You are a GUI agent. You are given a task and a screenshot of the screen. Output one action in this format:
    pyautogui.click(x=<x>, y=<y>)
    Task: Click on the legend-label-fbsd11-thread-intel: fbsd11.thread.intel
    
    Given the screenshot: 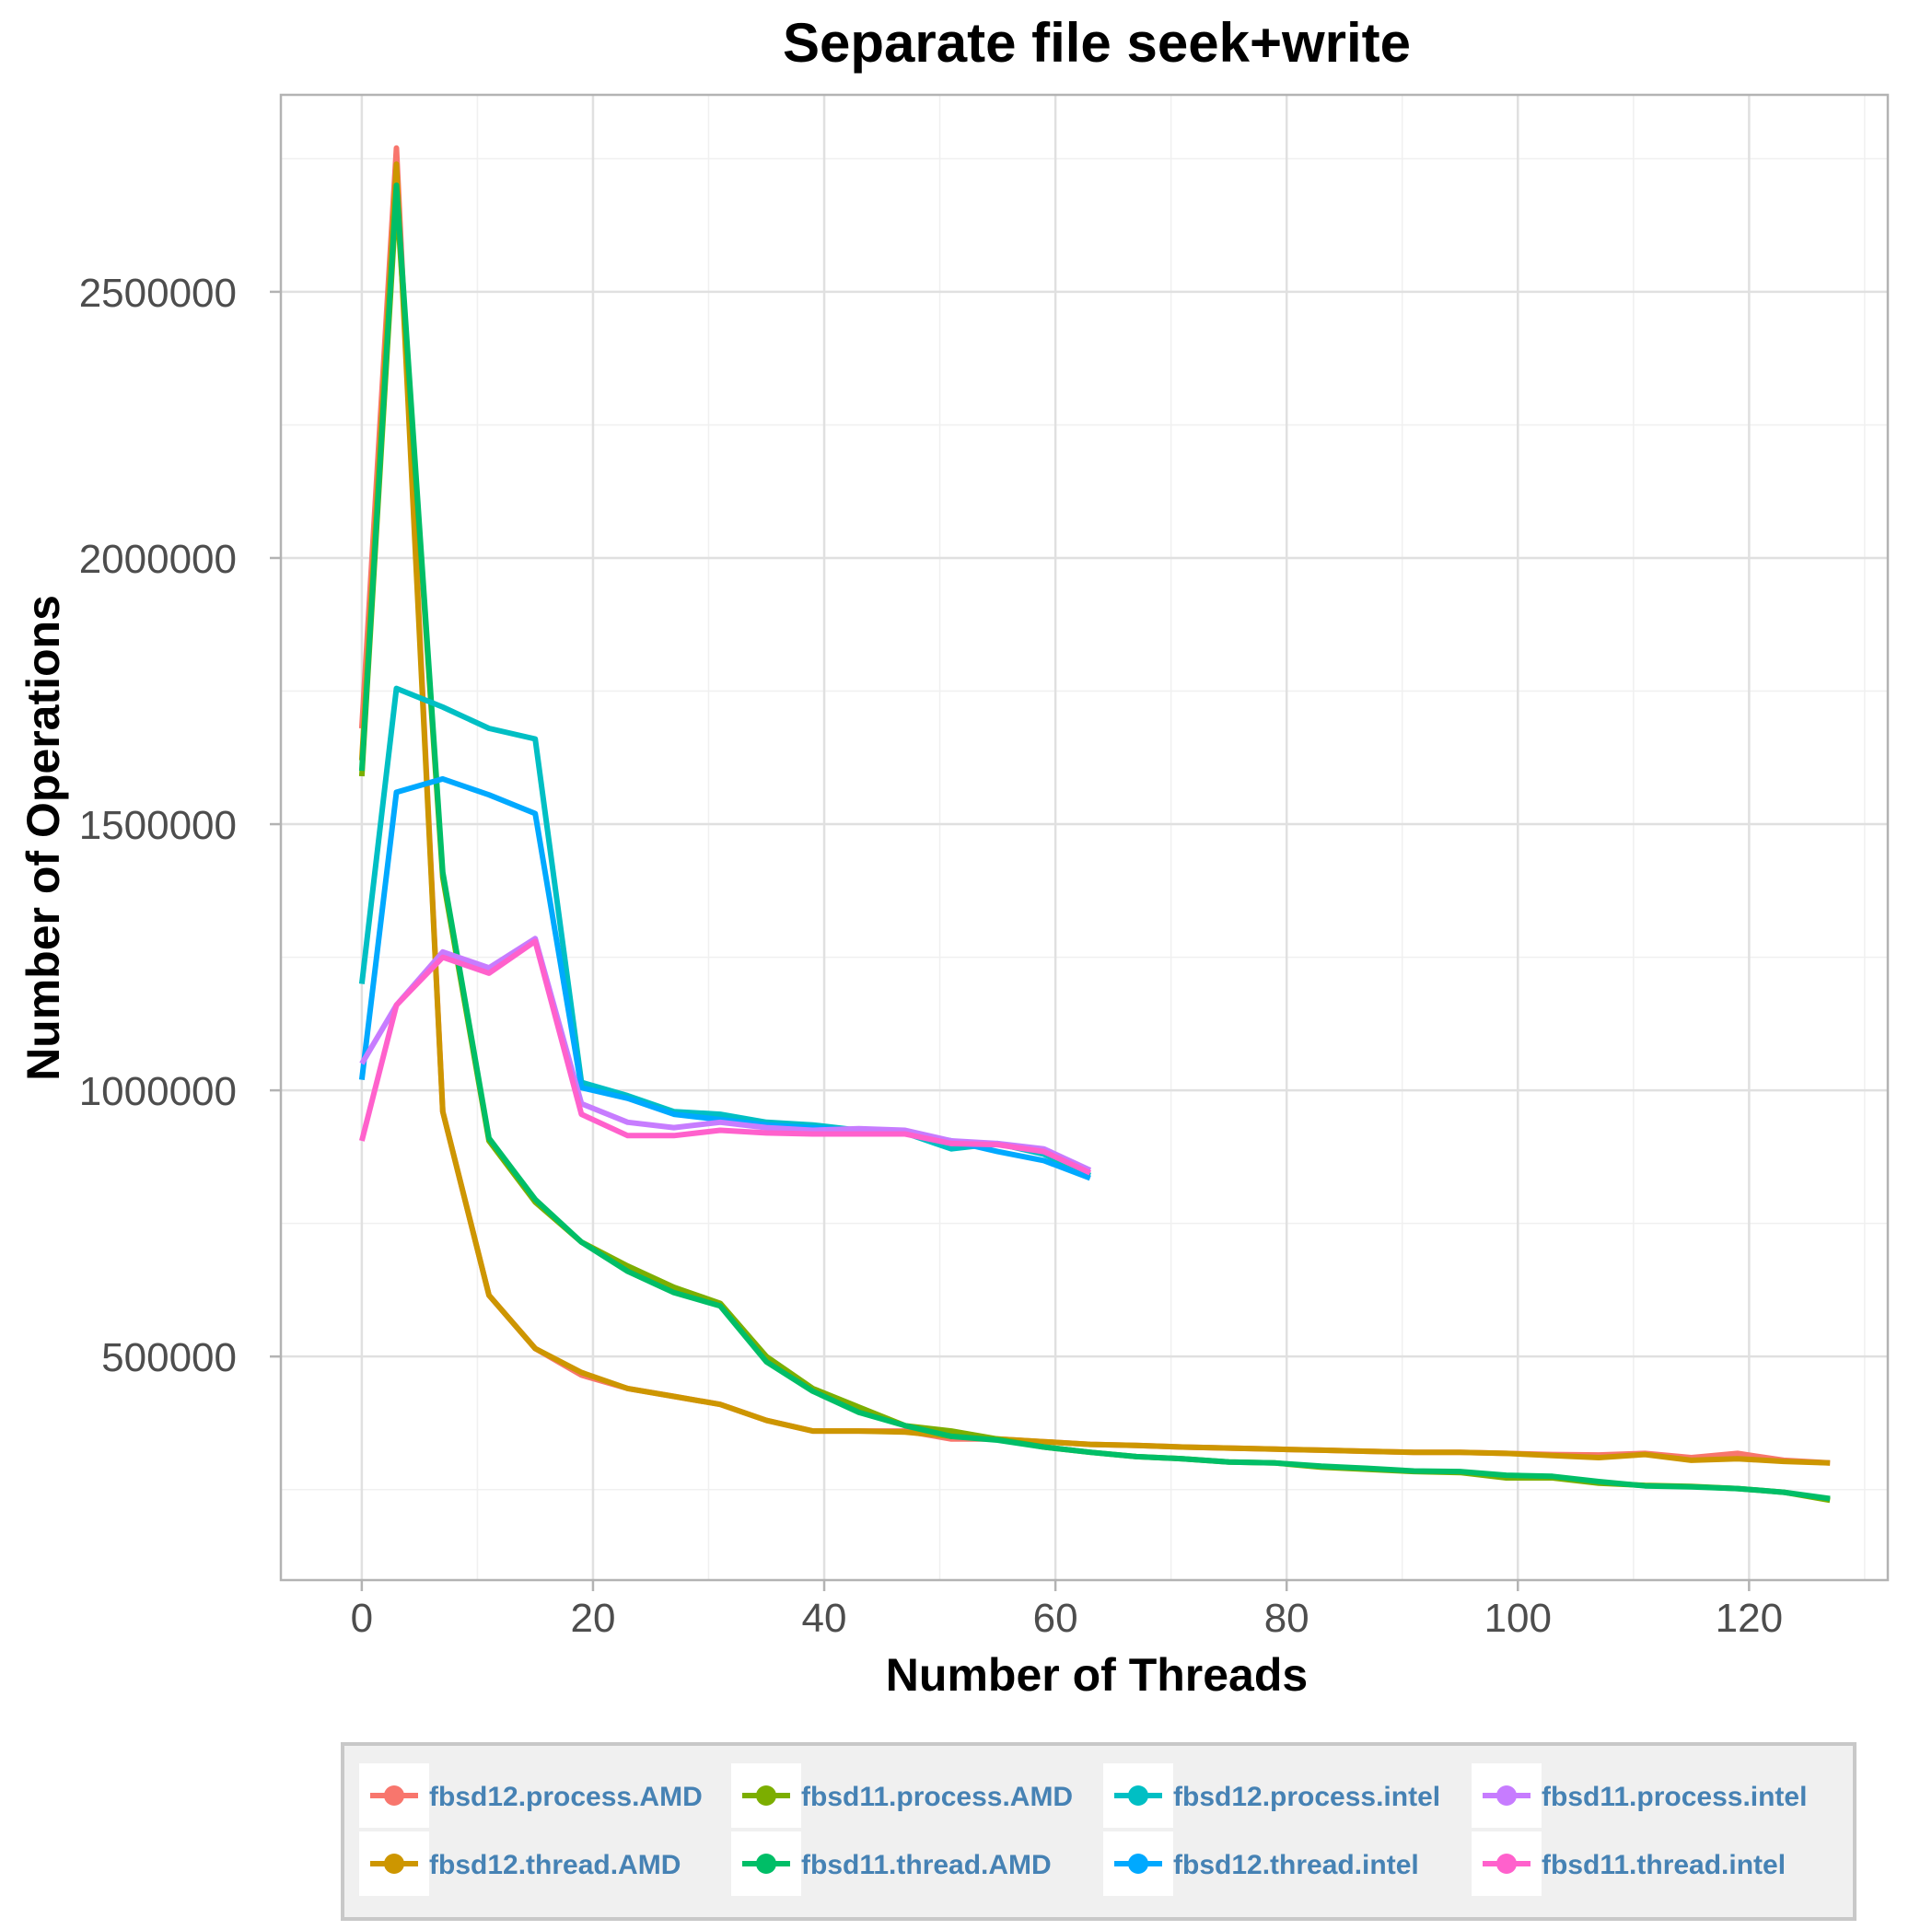 What is the action you would take?
    pyautogui.click(x=1664, y=1865)
    